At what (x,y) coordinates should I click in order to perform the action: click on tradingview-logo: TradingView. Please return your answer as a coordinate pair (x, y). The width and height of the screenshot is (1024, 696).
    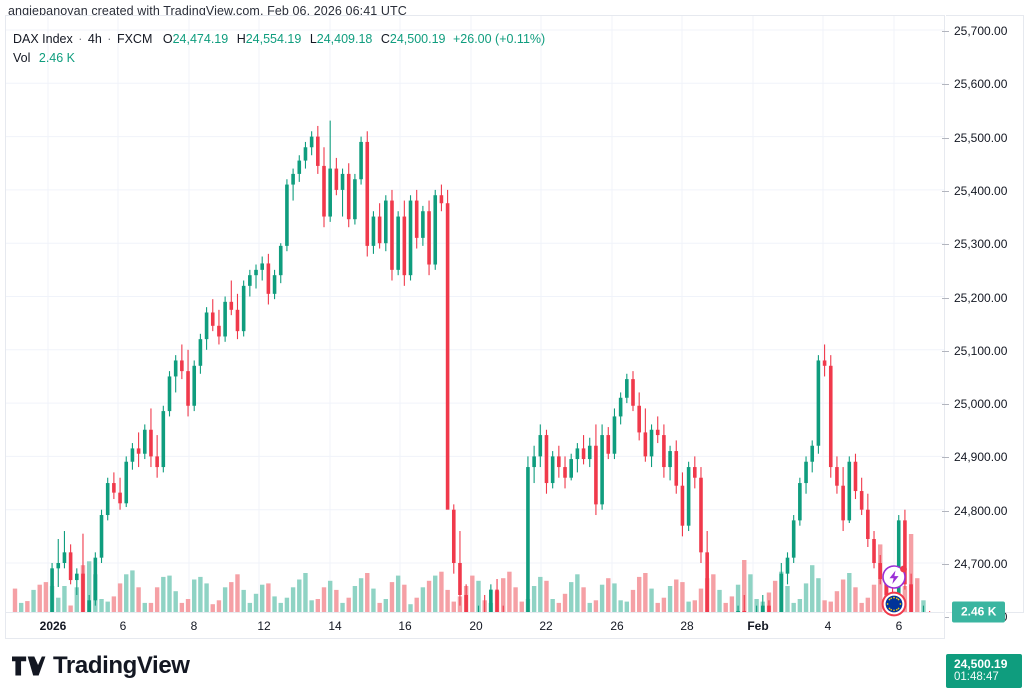
    Looking at the image, I should click on (101, 666).